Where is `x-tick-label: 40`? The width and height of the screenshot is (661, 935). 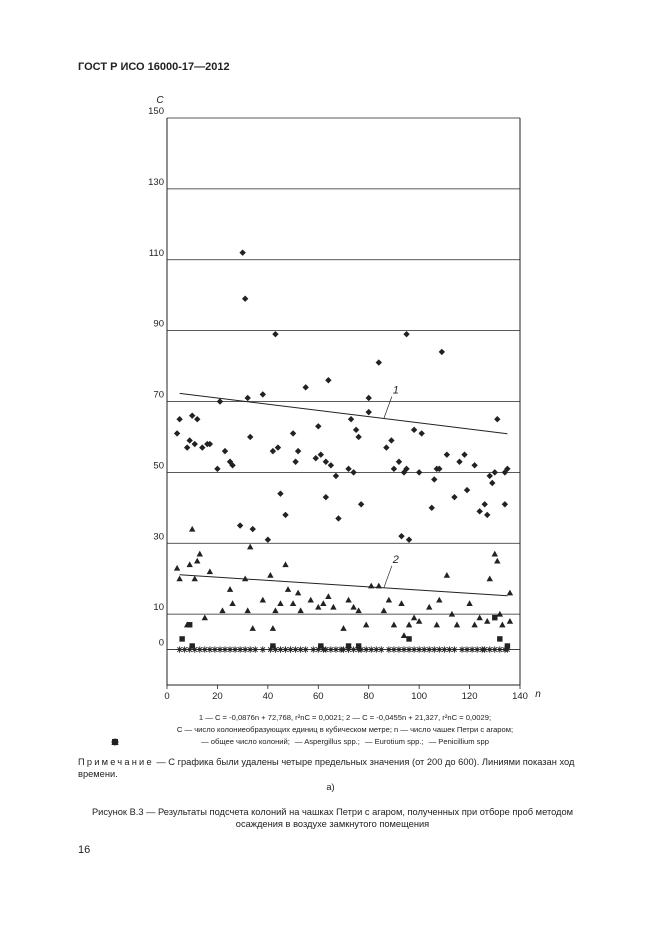
x-tick-label: 40 is located at coordinates (268, 696).